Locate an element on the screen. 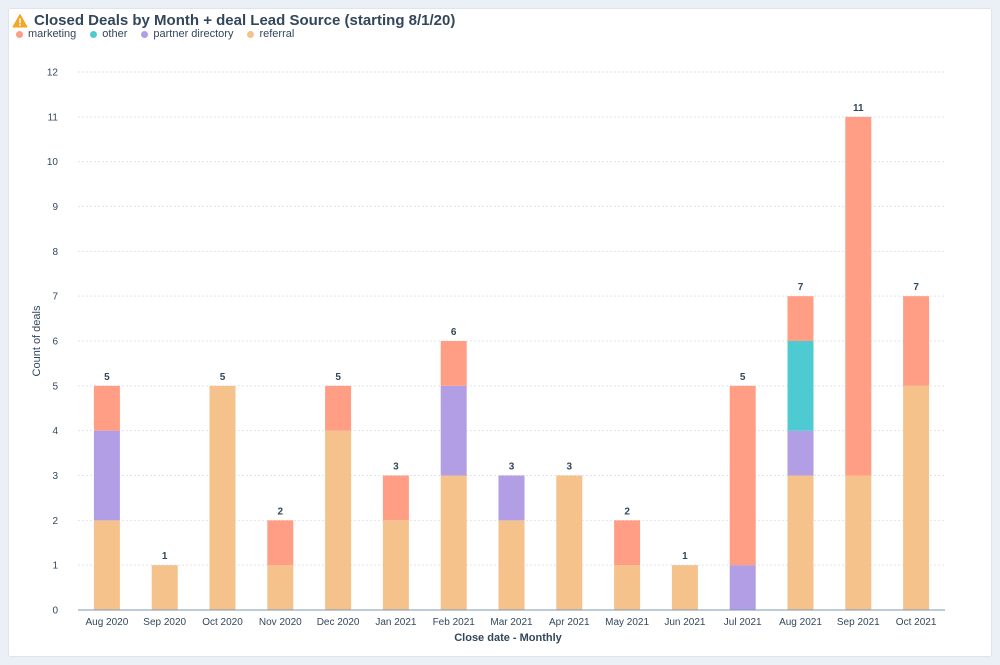  x-tick-label: Jan 2021 is located at coordinates (396, 622).